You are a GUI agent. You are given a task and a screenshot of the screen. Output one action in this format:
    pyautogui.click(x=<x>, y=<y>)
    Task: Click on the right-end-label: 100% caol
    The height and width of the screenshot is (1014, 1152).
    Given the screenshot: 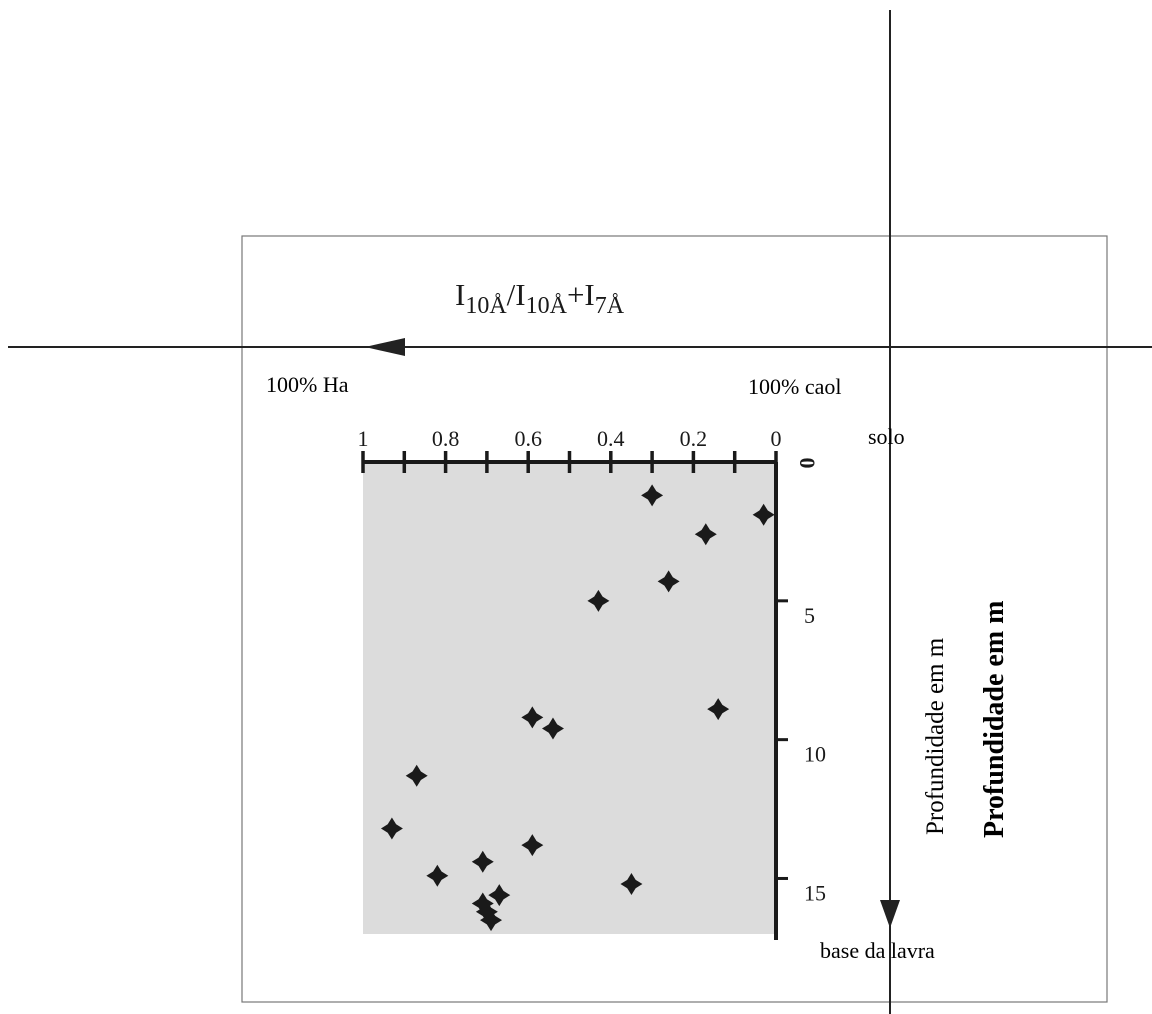 What is the action you would take?
    pyautogui.click(x=794, y=386)
    